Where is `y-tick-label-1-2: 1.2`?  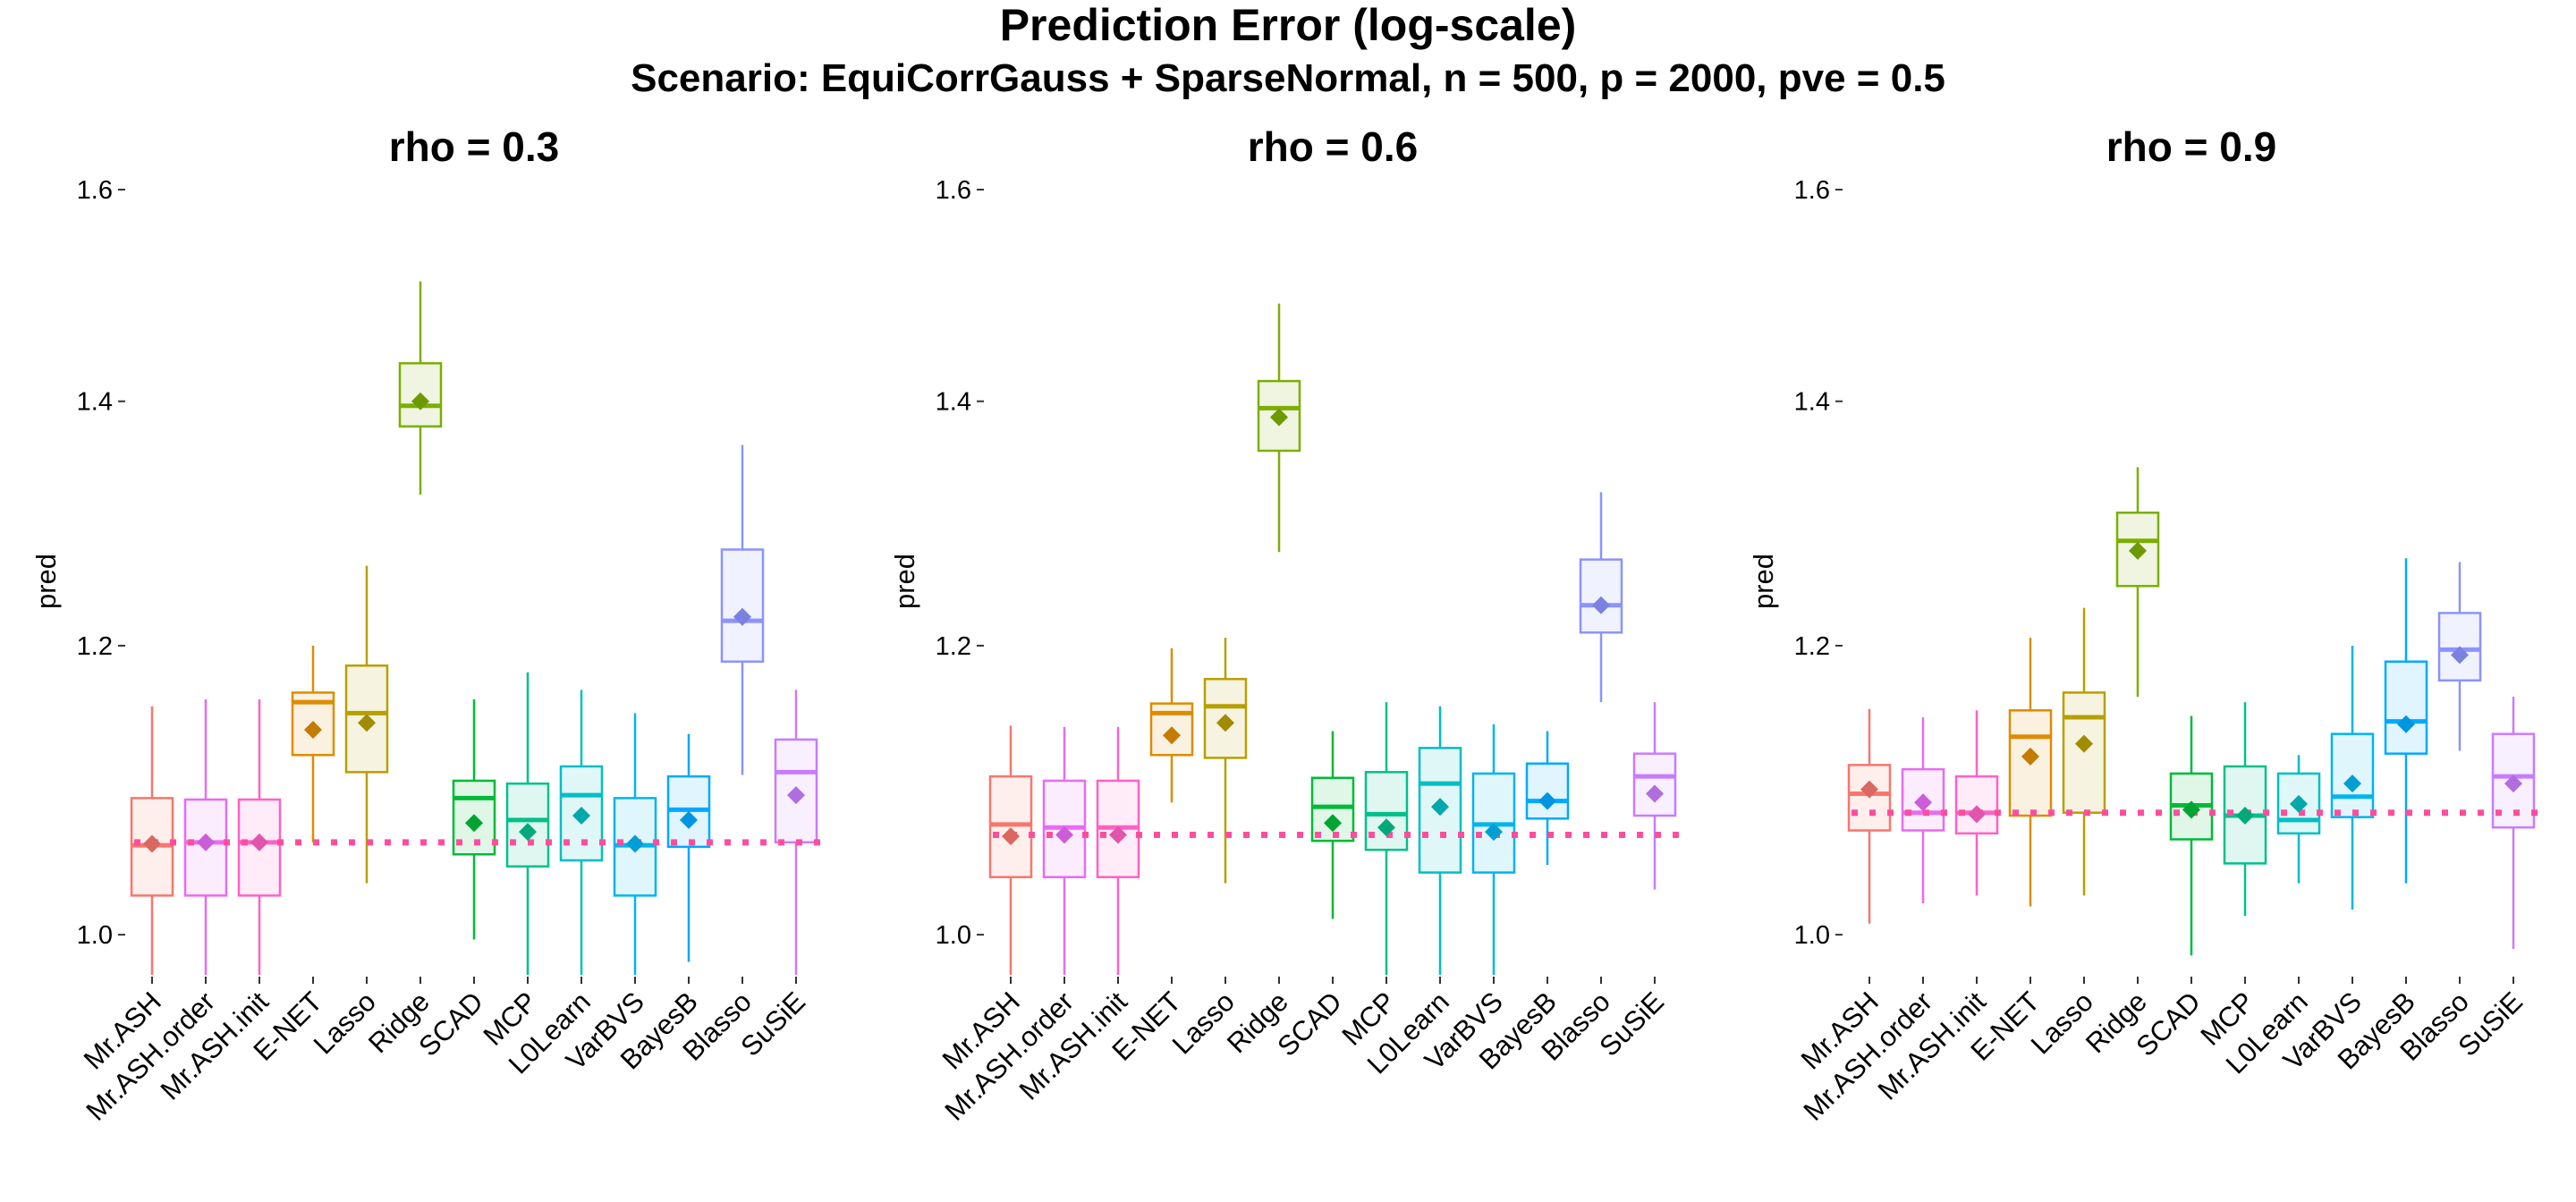 y-tick-label-1-2: 1.2 is located at coordinates (95, 646).